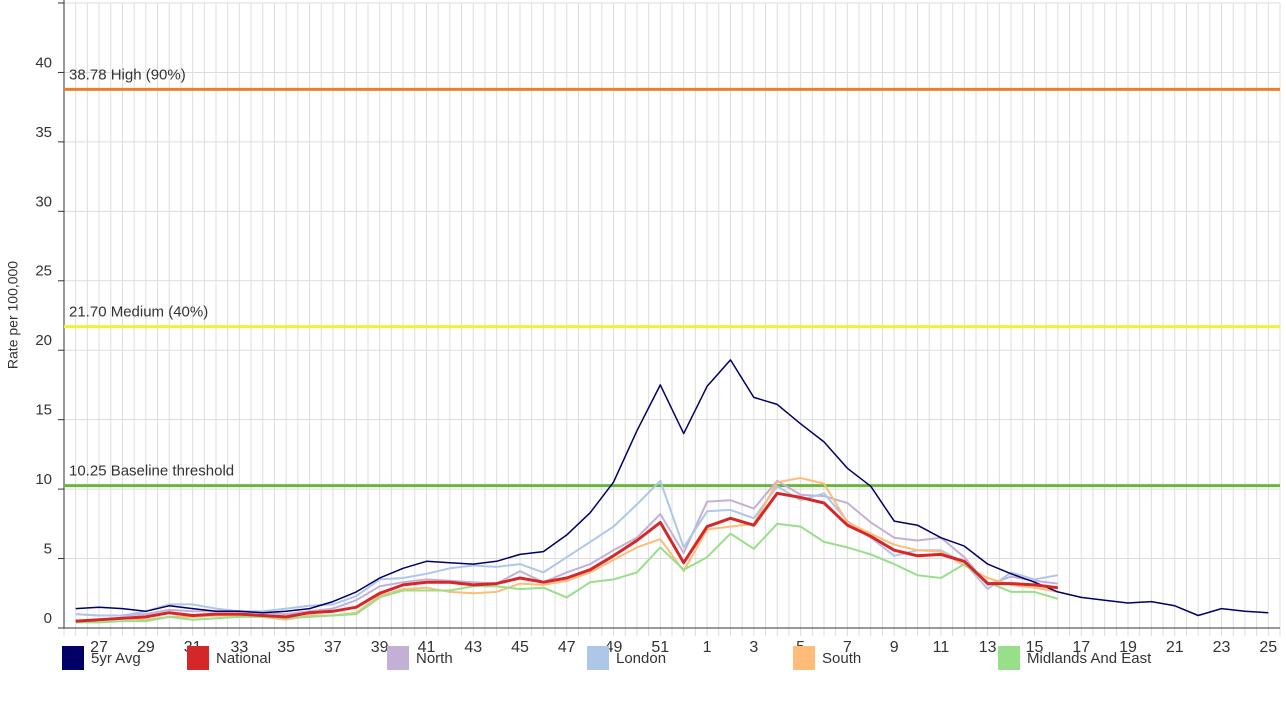 The image size is (1286, 702). What do you see at coordinates (127, 74) in the screenshot?
I see `threshold-label: 38.78 High (90%)` at bounding box center [127, 74].